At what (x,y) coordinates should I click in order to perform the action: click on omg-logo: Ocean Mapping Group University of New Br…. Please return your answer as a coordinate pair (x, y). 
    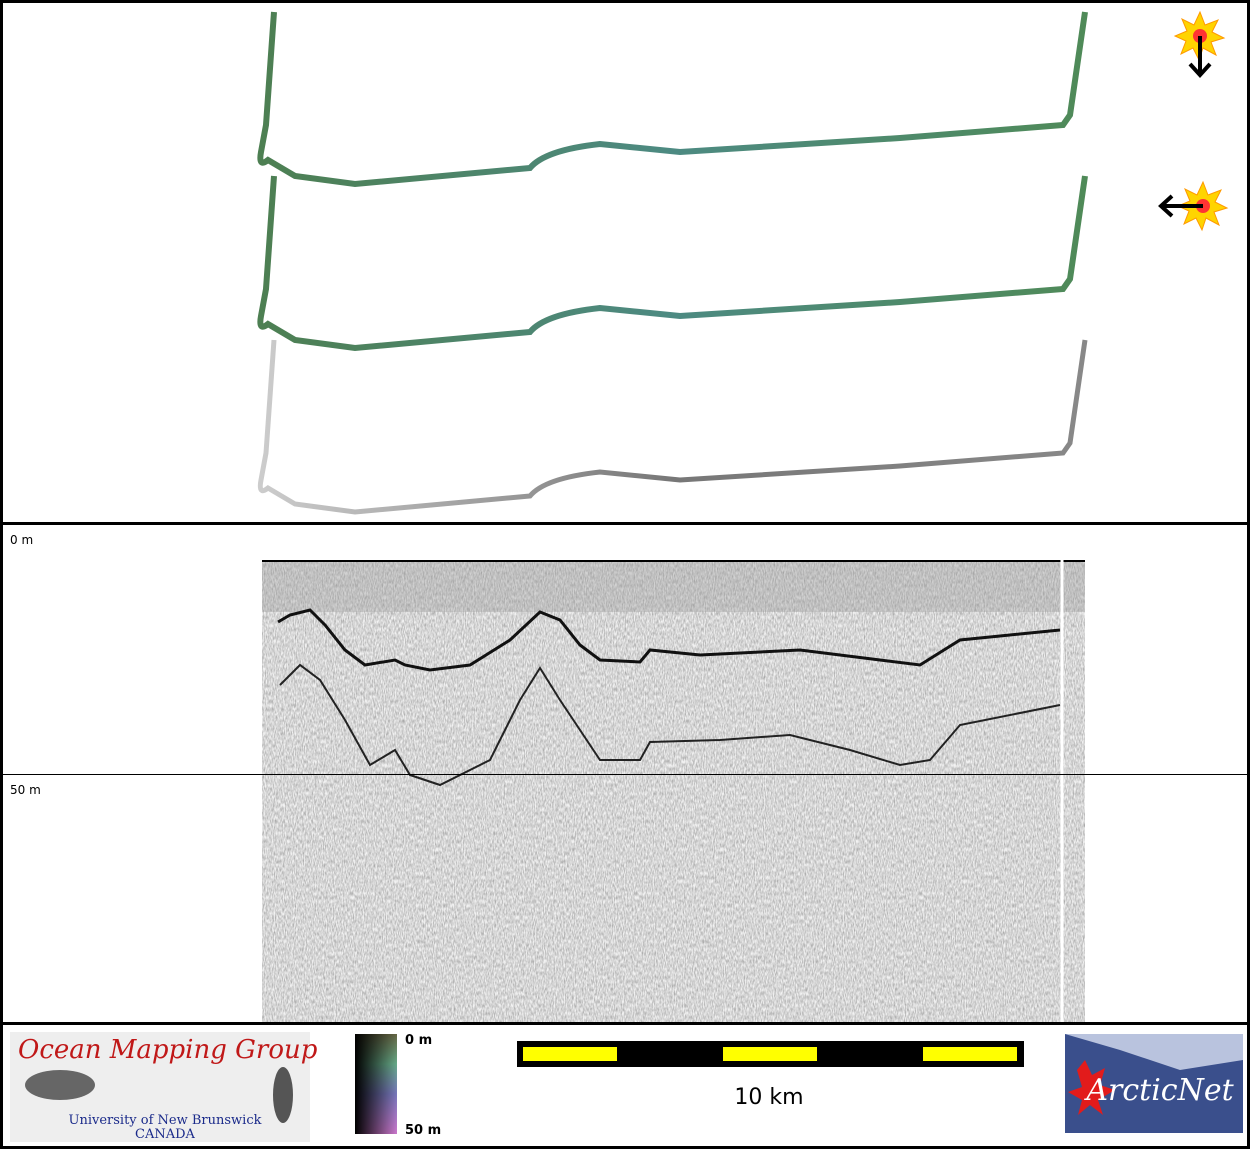
    Looking at the image, I should click on (164, 1087).